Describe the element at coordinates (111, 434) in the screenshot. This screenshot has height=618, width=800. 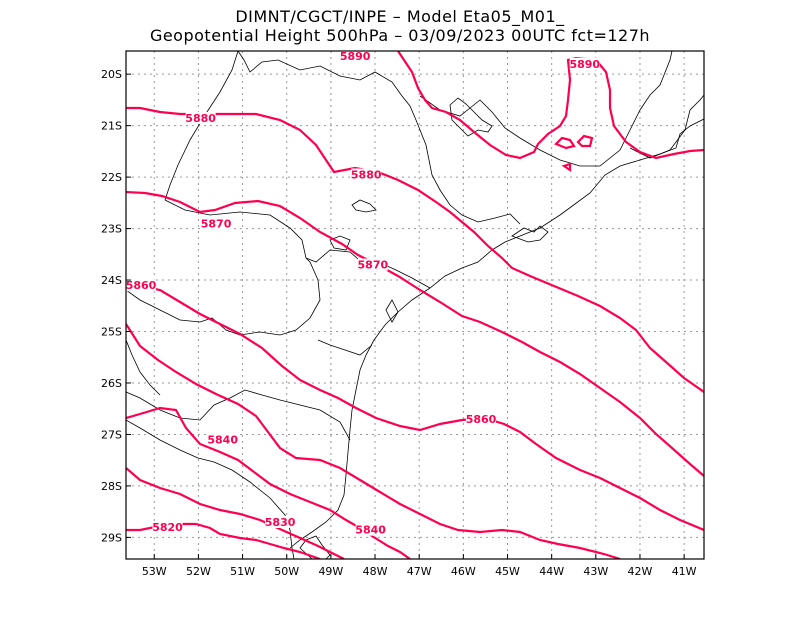
I see `lat-label: 27S` at that location.